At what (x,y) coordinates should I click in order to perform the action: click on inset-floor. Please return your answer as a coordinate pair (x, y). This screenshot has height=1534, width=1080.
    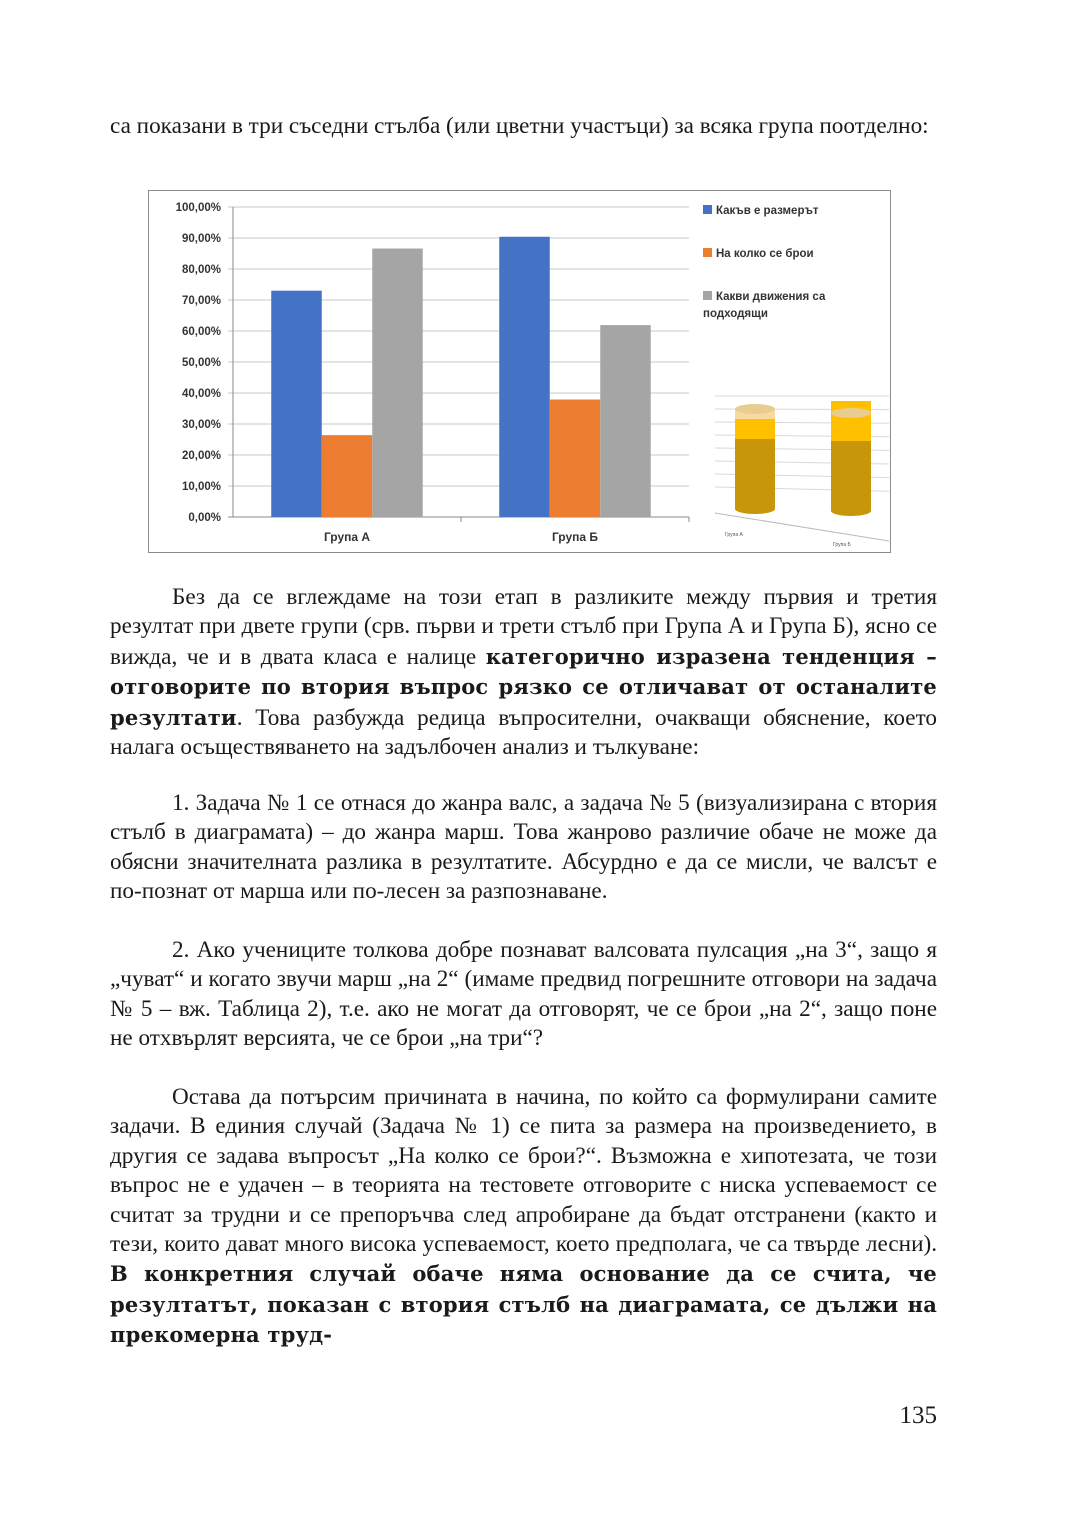
    Looking at the image, I should click on (802, 527).